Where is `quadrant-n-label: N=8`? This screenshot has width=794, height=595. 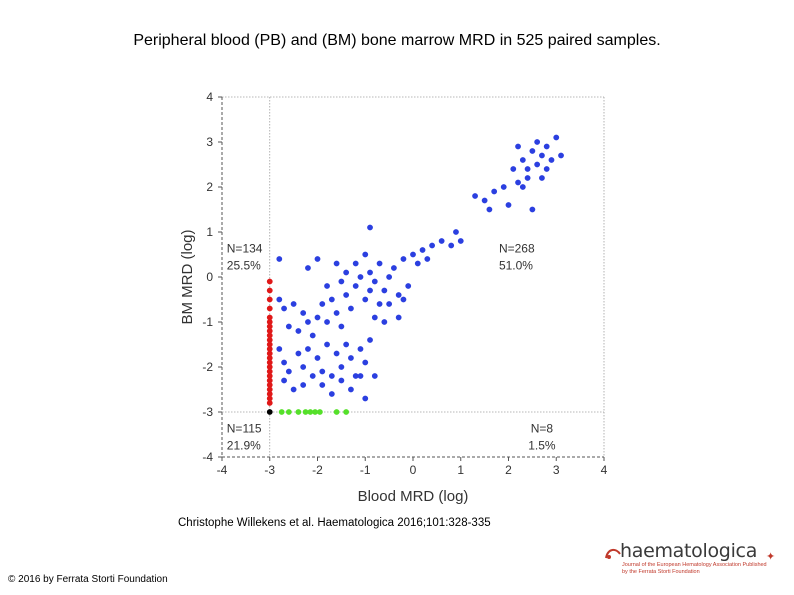
quadrant-n-label: N=8 is located at coordinates (542, 428).